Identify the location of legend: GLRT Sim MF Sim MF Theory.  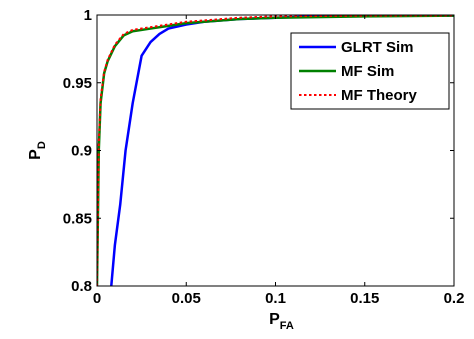
(370, 71).